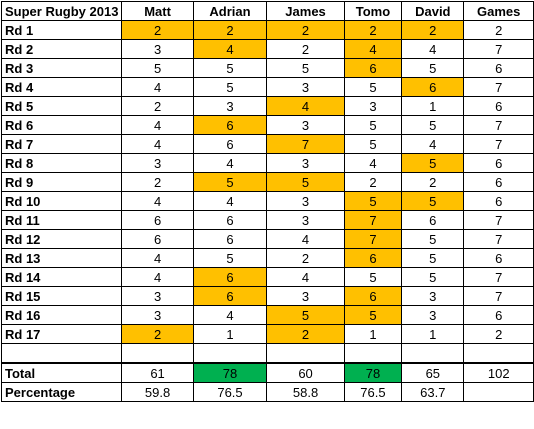 The image size is (534, 429). What do you see at coordinates (61, 11) in the screenshot?
I see `table-title: Super Rugby 2013` at bounding box center [61, 11].